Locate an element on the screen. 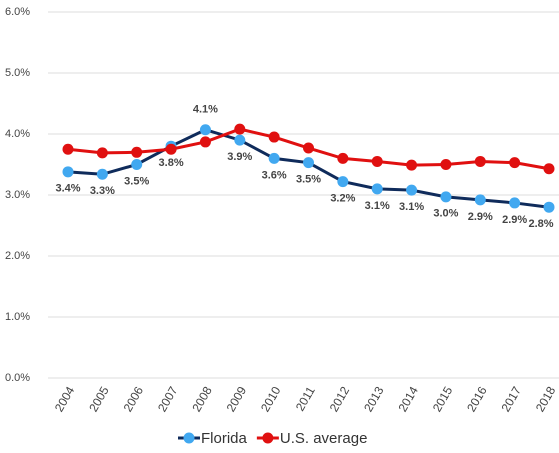  x-tick-label: 2015 is located at coordinates (443, 399).